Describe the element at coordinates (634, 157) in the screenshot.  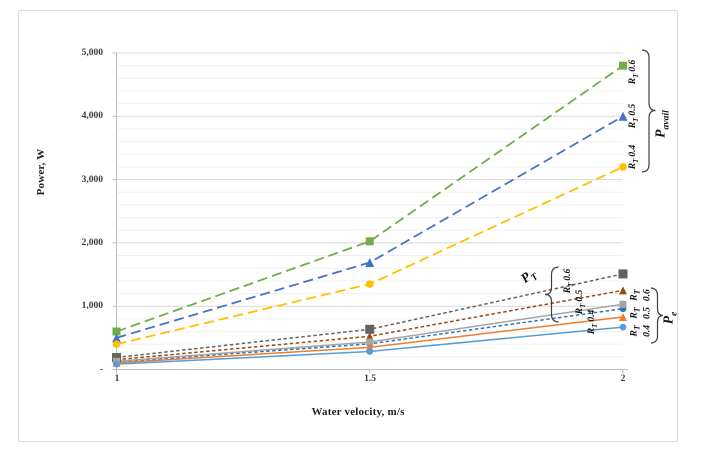
I see `pavail-rt-0-4-label: RT0.4` at that location.